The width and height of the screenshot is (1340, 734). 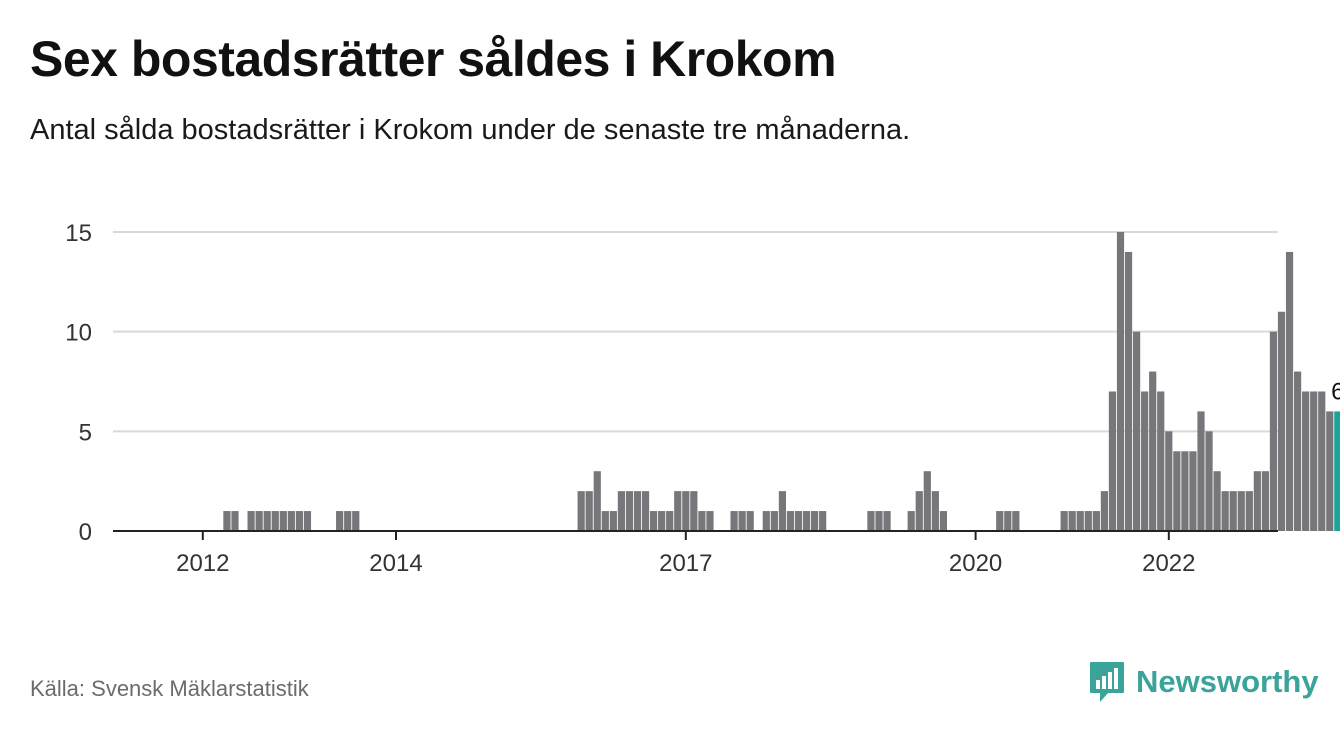 I want to click on last-value-label: 6, so click(x=1335, y=391).